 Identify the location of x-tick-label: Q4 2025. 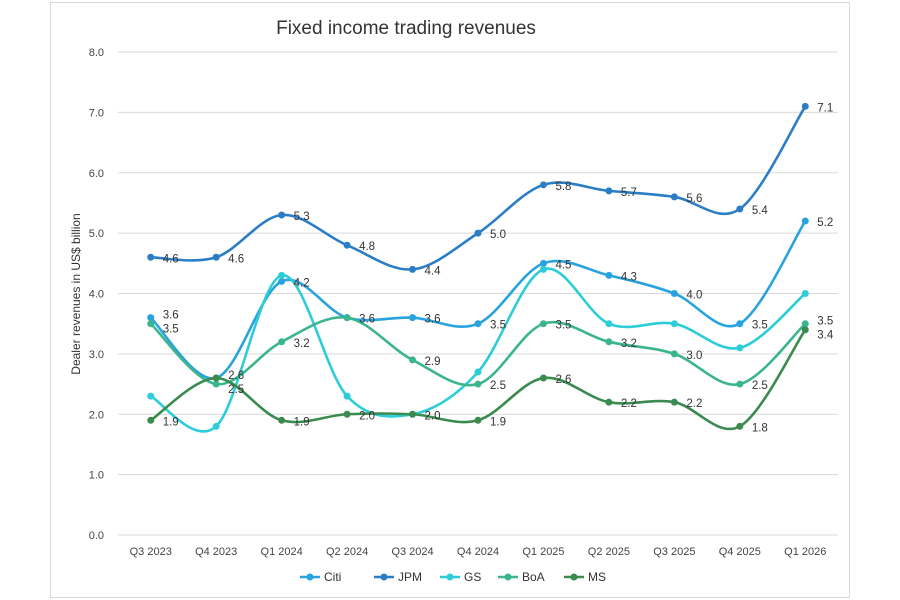
(740, 552).